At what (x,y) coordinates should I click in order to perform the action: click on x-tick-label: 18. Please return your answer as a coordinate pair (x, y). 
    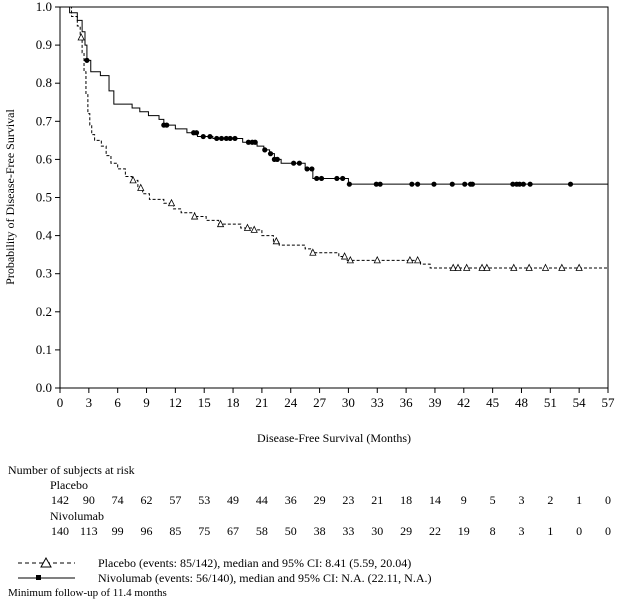
    Looking at the image, I should click on (233, 402).